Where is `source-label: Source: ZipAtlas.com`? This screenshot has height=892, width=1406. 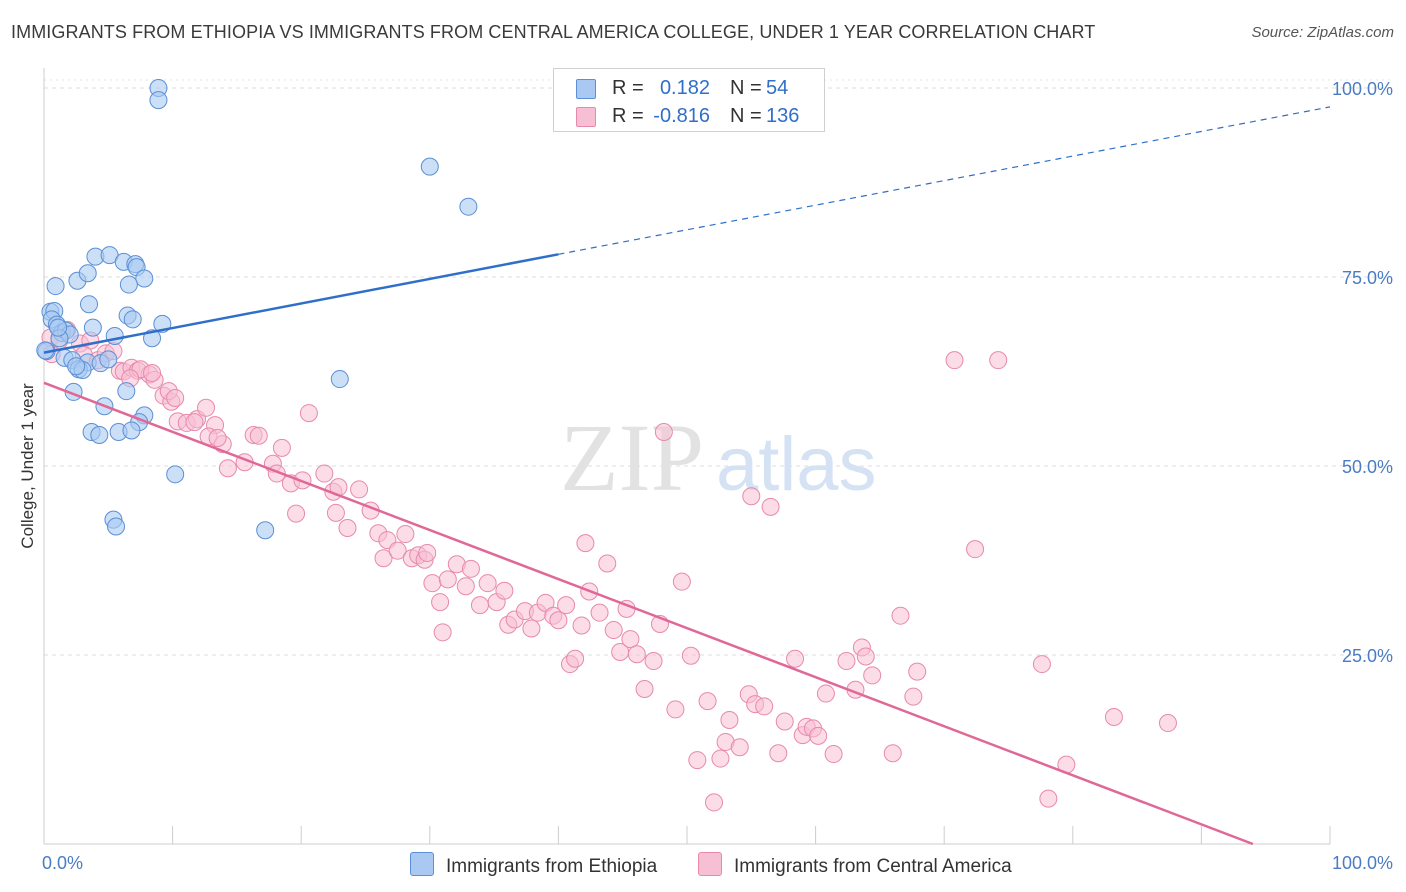 source-label: Source: ZipAtlas.com is located at coordinates (1322, 32).